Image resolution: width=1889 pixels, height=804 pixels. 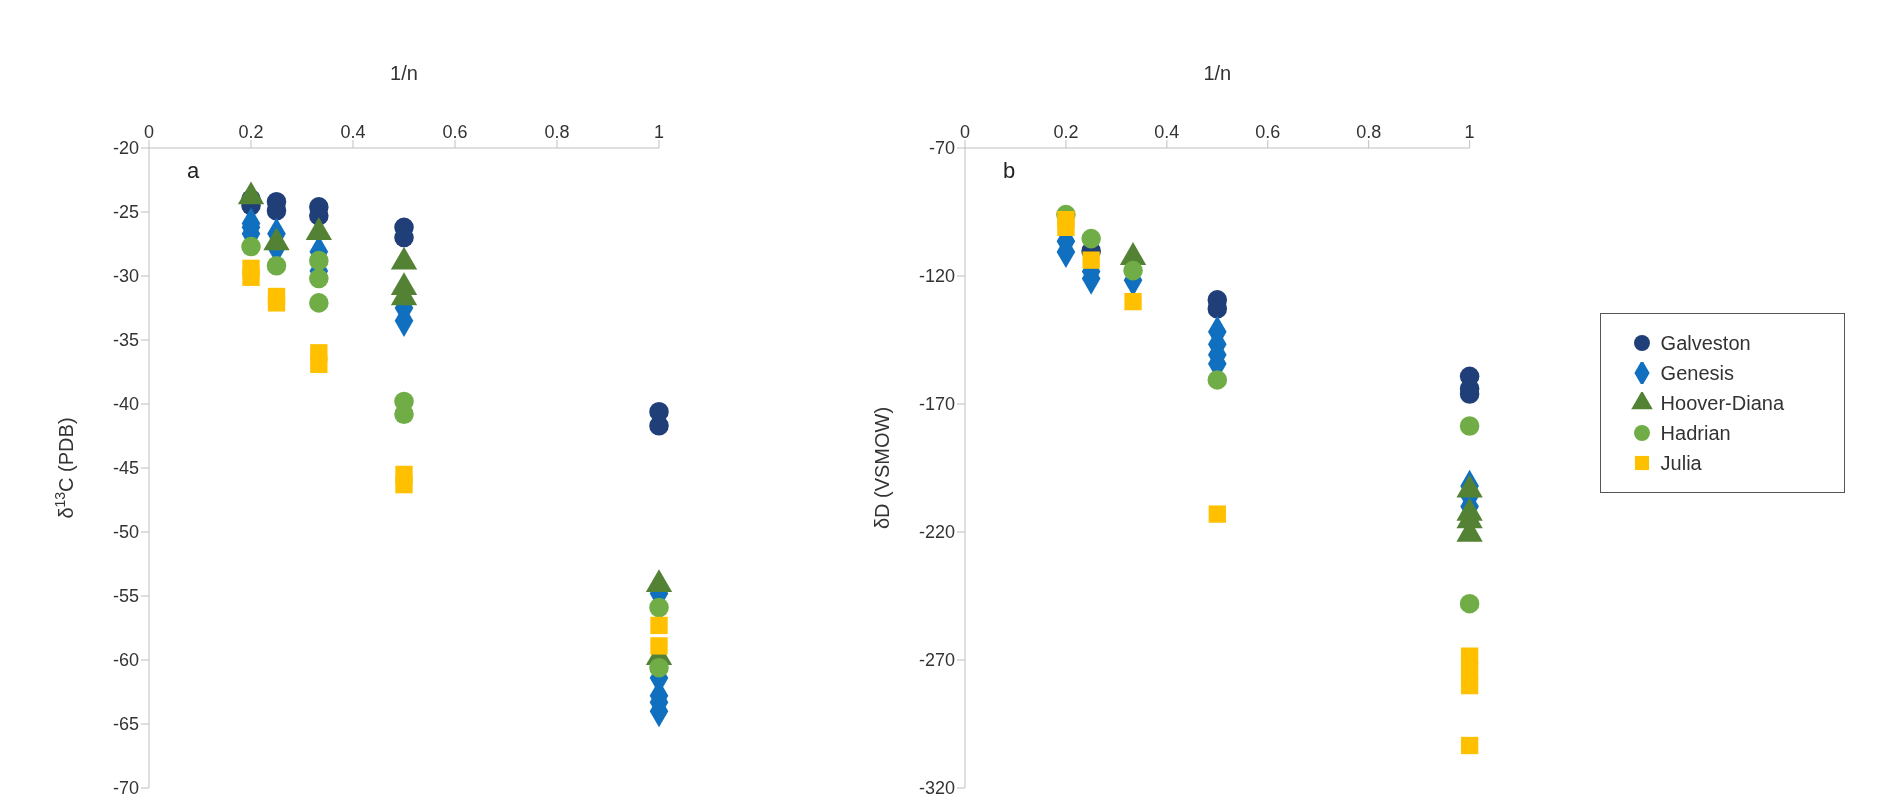 I want to click on y-tick-label: -20, so click(x=125, y=148).